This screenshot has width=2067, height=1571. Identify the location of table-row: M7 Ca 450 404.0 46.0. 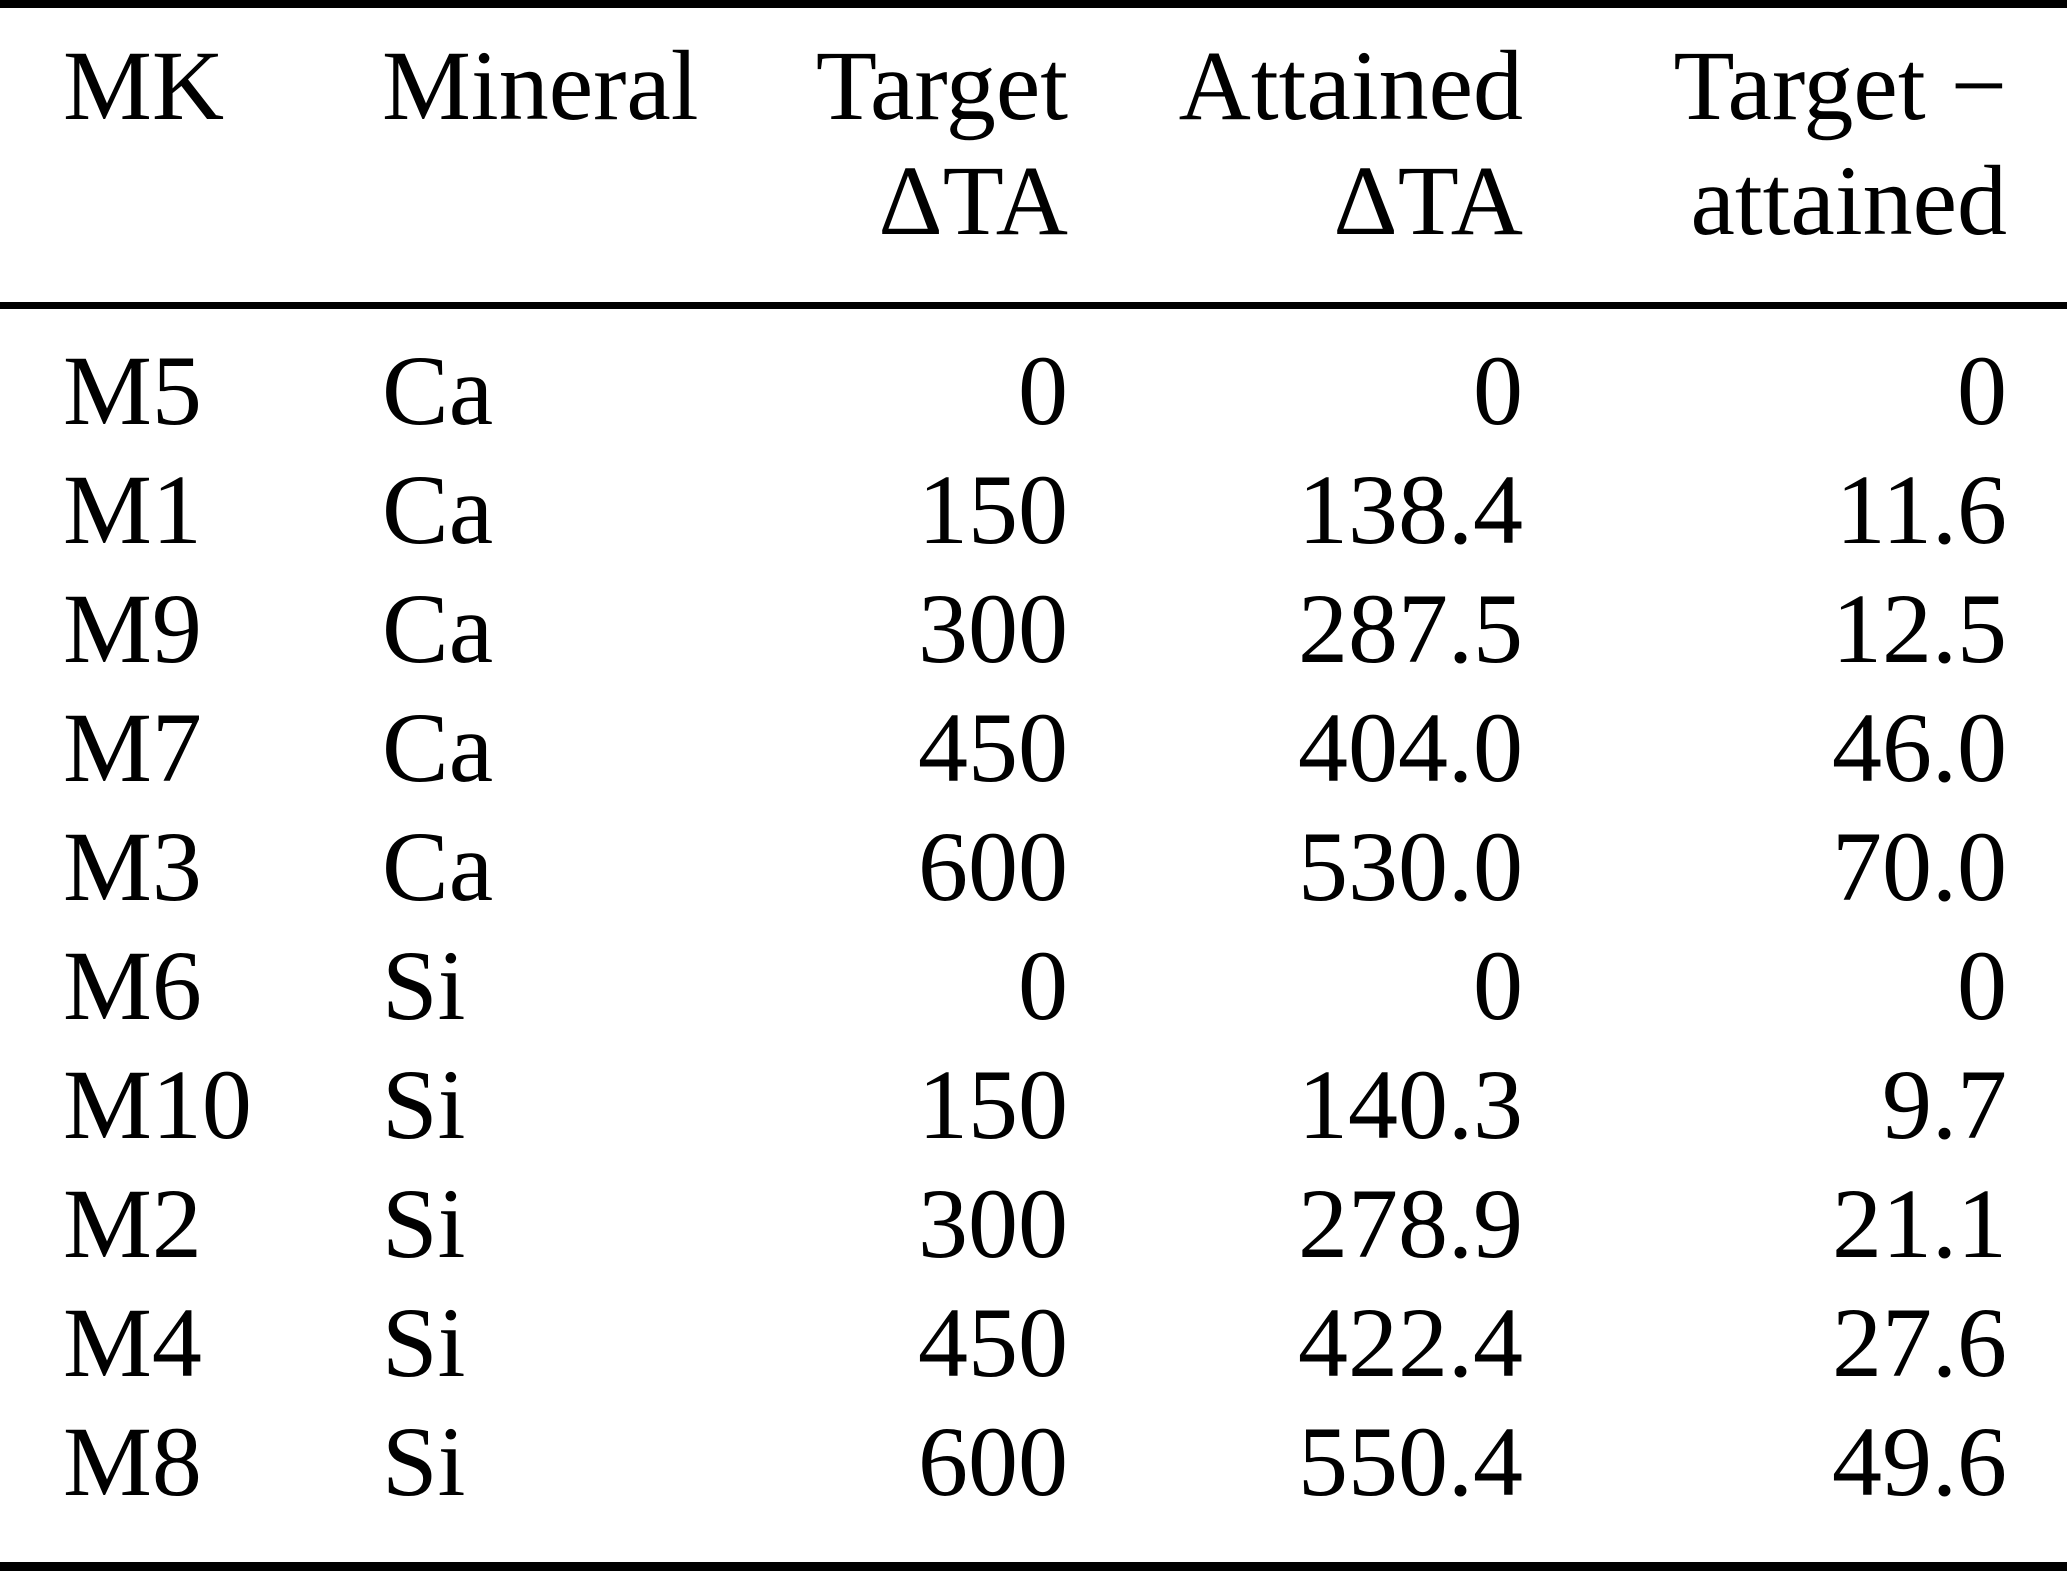
(1033, 747).